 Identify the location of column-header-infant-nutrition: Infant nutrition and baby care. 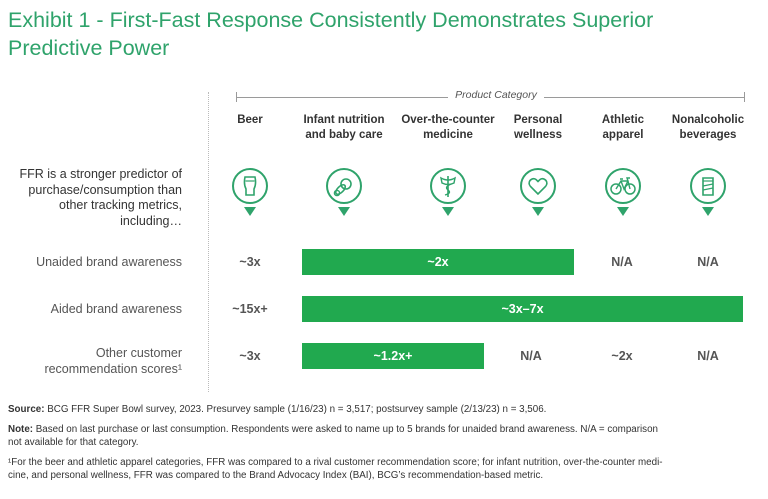
(344, 127).